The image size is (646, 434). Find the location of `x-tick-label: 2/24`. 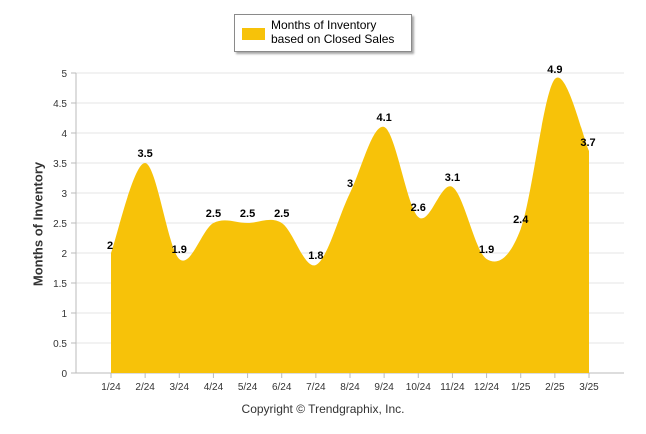

x-tick-label: 2/24 is located at coordinates (145, 387).